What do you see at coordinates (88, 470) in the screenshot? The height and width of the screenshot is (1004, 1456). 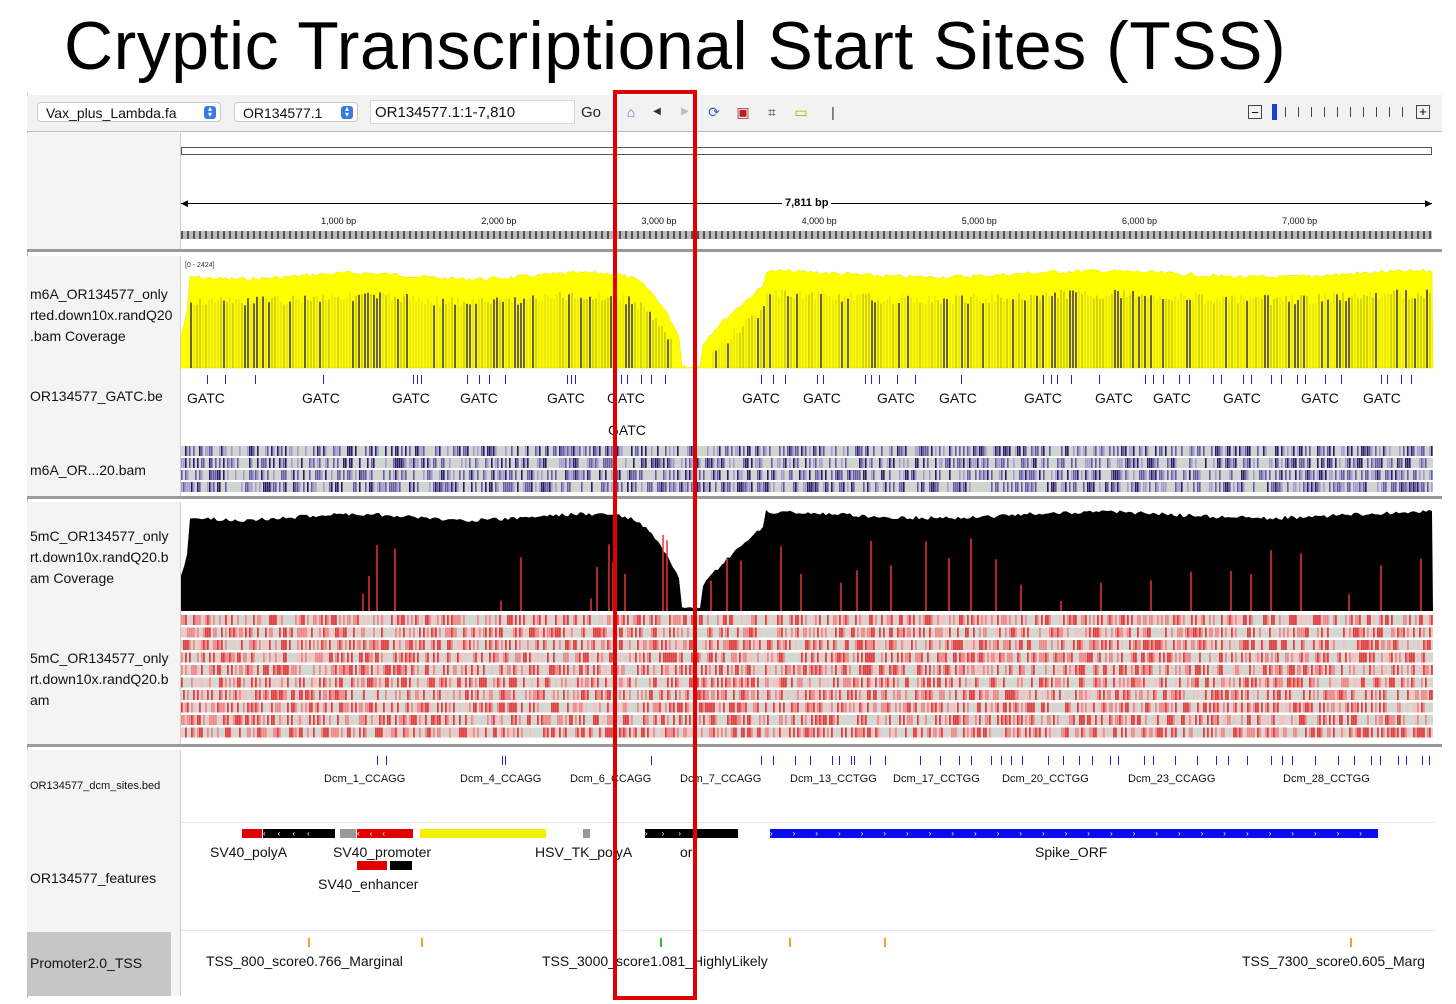 I see `track-name-m6a-bam: m6A_OR...20.bam` at bounding box center [88, 470].